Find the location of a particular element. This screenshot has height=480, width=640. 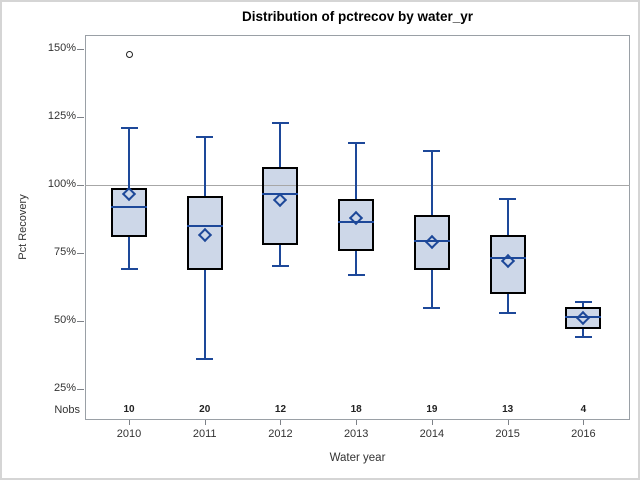

box-border-2015 is located at coordinates (507, 264).